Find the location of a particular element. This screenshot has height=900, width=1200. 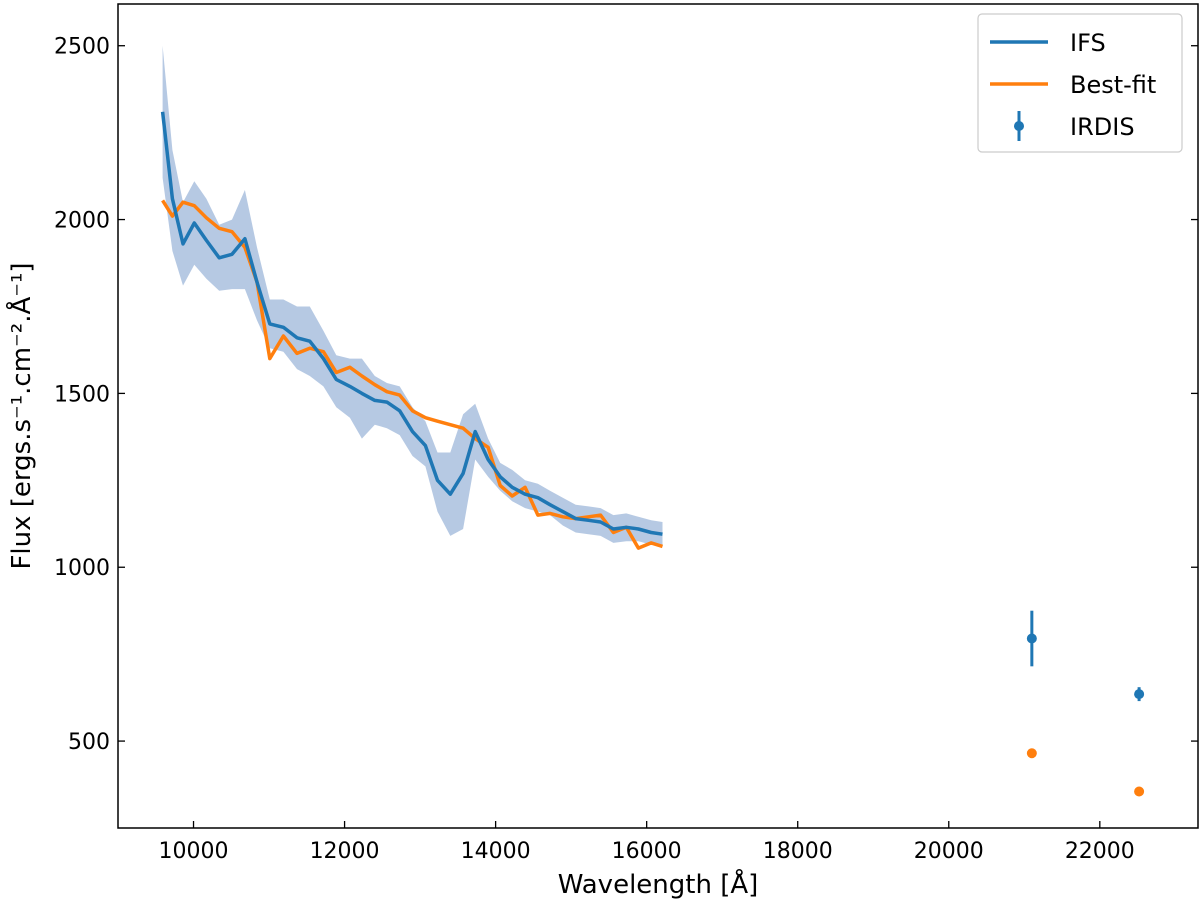

legend-ifs-label: IFS is located at coordinates (1088, 43).